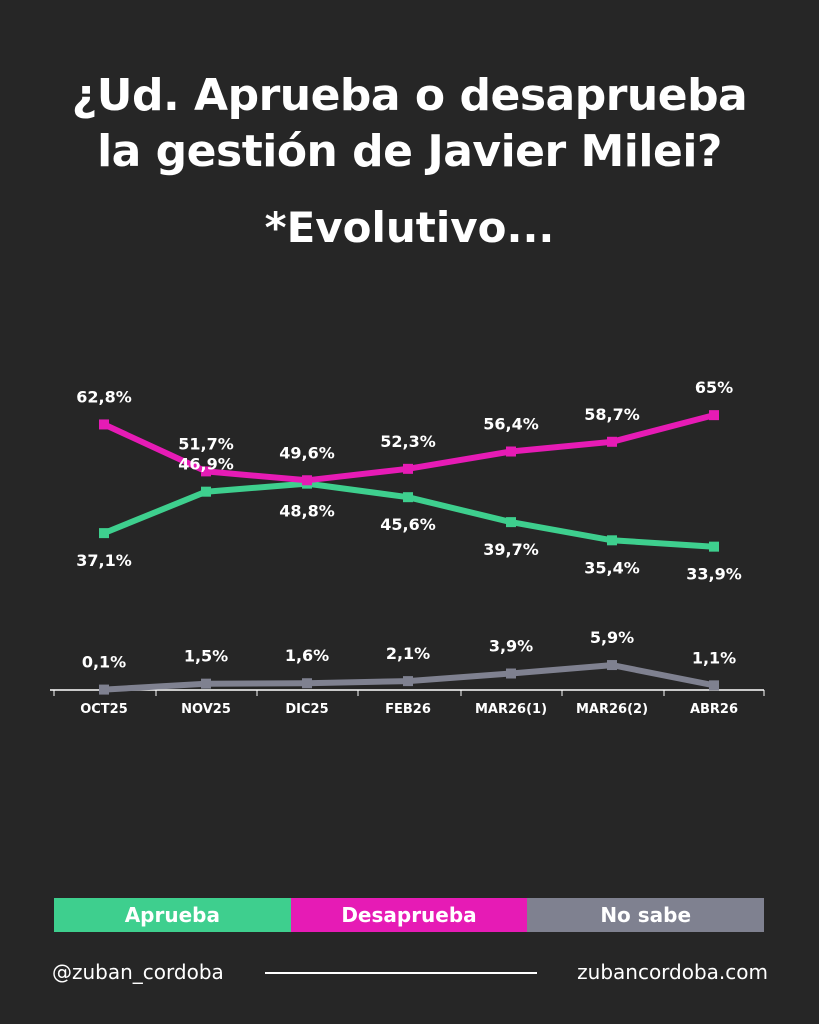  I want to click on data-label-desaprueba: 56,4%, so click(511, 424).